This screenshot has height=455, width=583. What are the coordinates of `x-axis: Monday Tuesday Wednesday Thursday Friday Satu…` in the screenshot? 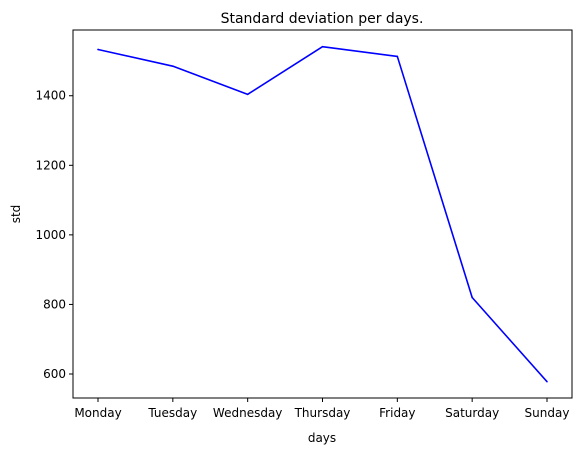 It's located at (321, 409).